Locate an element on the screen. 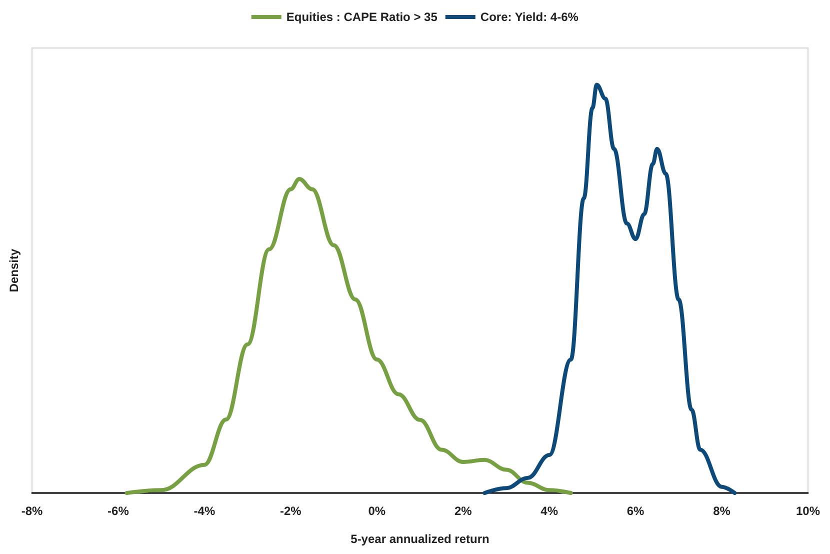  y-axis-title: Density is located at coordinates (14, 270).